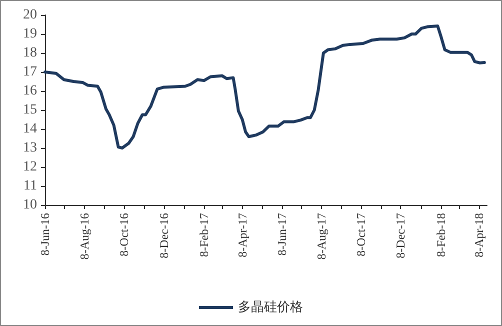 Image resolution: width=502 pixels, height=326 pixels. I want to click on y-tick-label: 10, so click(30, 205).